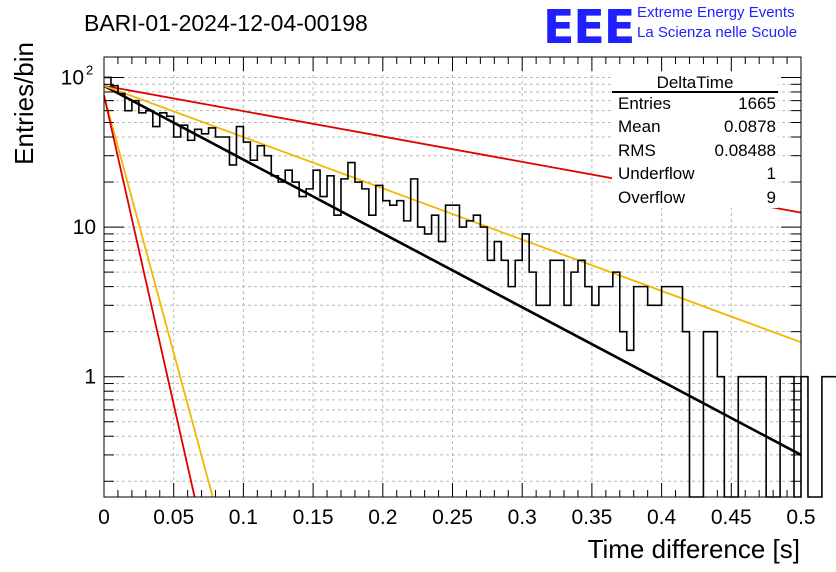 This screenshot has width=836, height=572. Describe the element at coordinates (644, 103) in the screenshot. I see `stats-label: Entries` at that location.